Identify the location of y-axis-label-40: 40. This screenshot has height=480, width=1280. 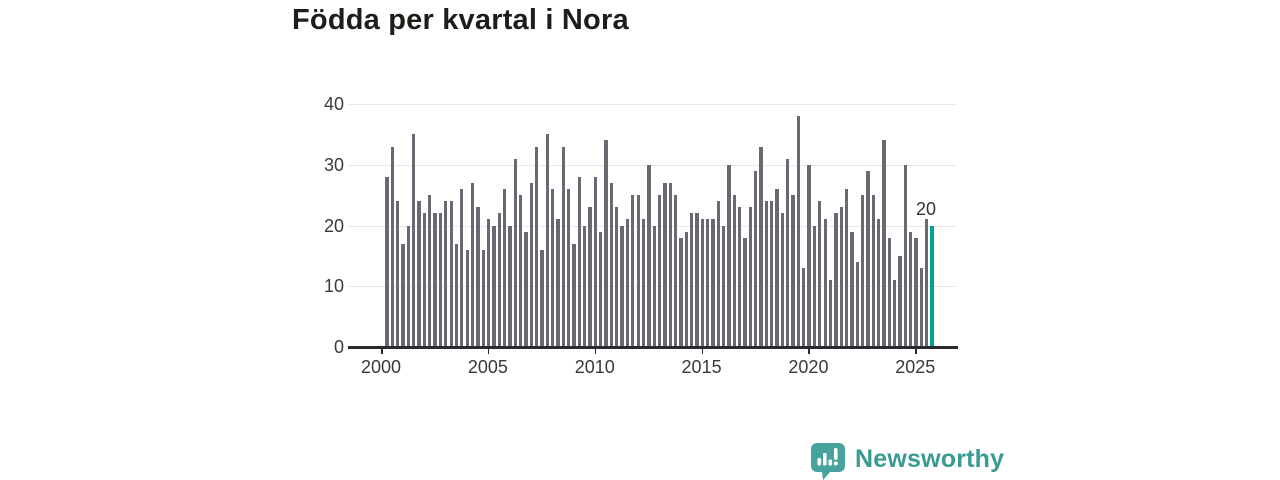
(333, 104).